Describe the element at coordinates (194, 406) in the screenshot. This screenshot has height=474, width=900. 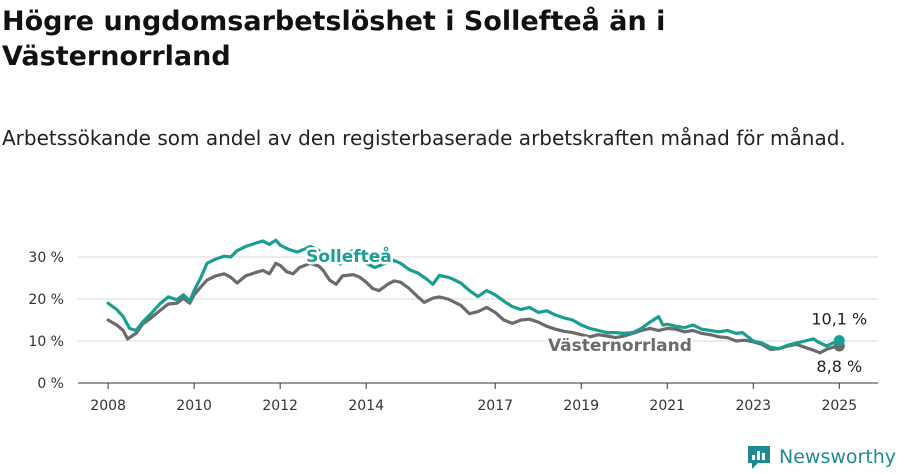
I see `x-tick-label: 2010` at that location.